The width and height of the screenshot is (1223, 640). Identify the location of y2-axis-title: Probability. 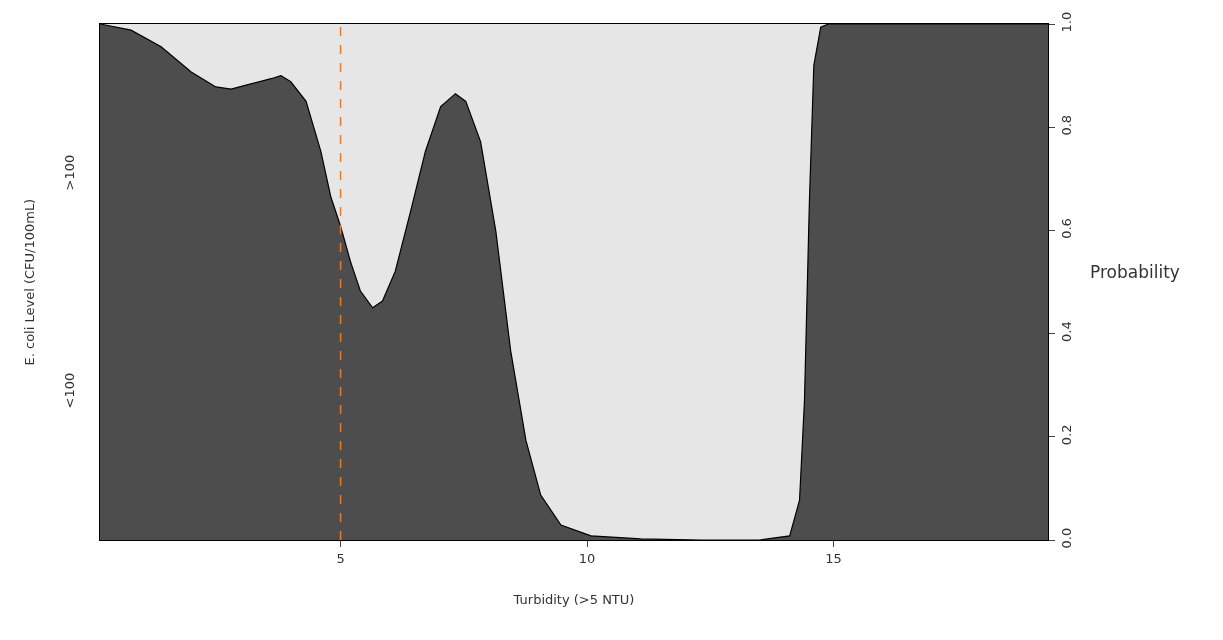
(1135, 272).